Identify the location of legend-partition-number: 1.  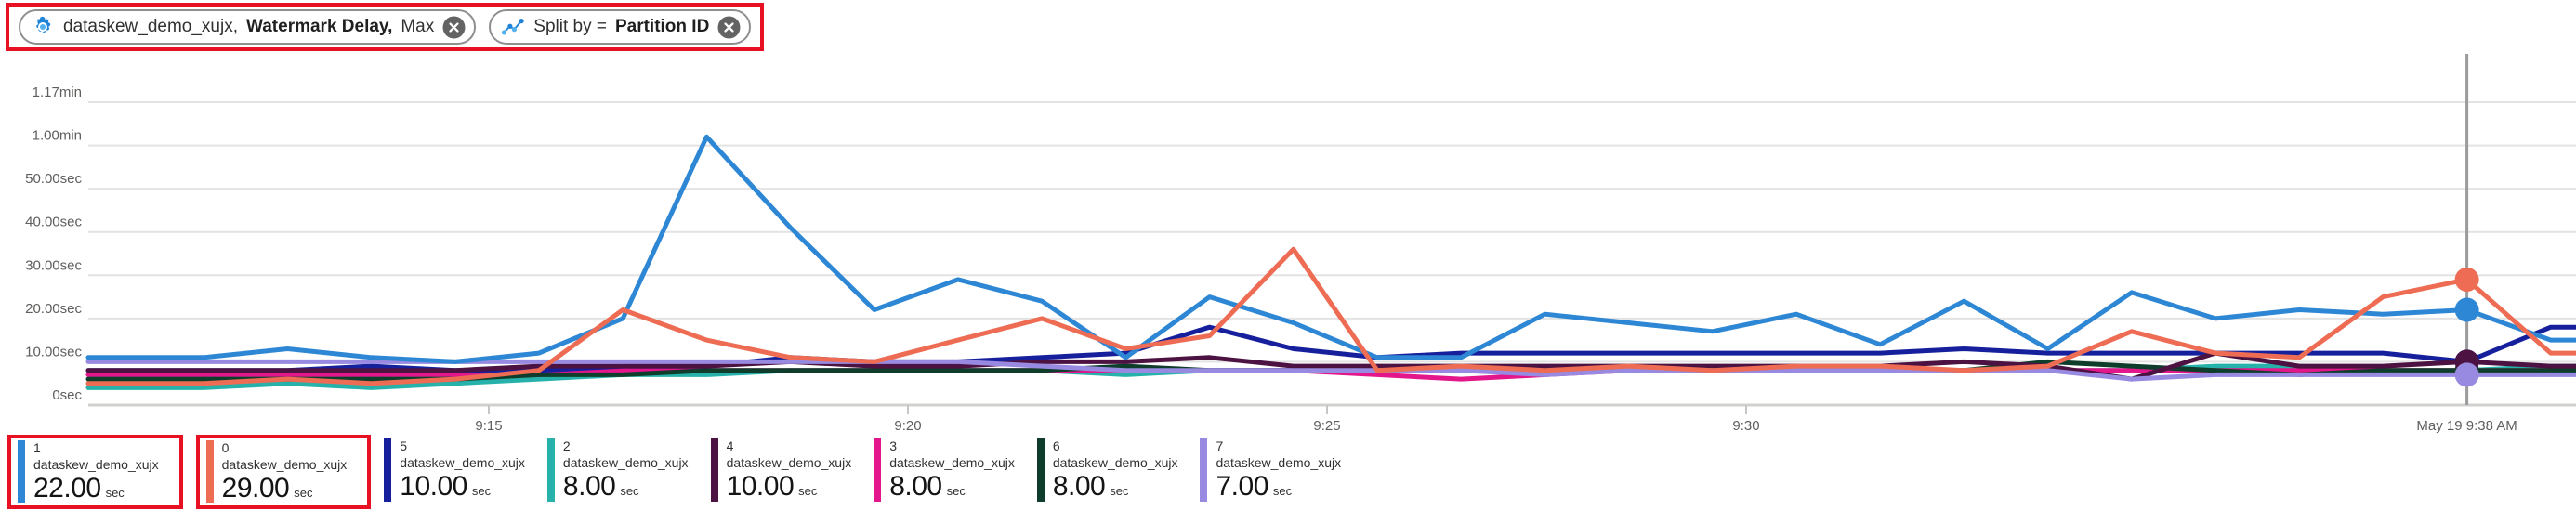
(37, 447).